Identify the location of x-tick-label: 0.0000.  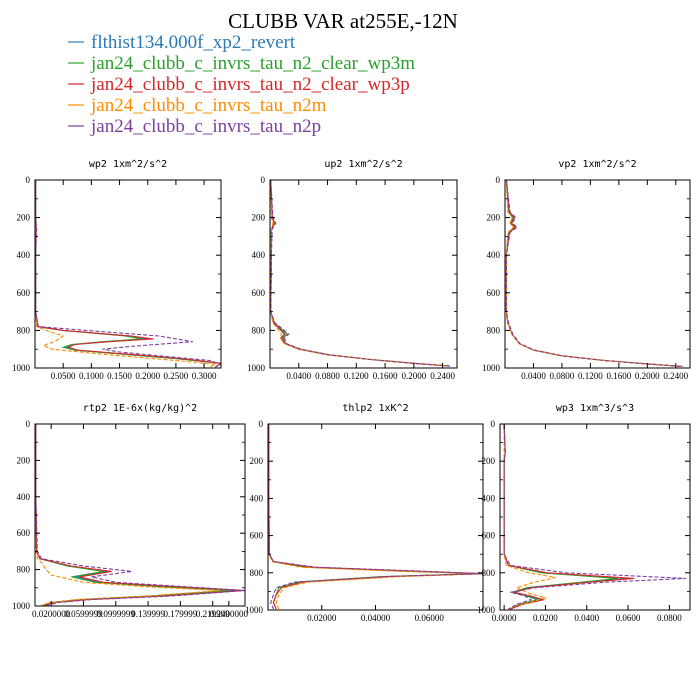
(504, 618).